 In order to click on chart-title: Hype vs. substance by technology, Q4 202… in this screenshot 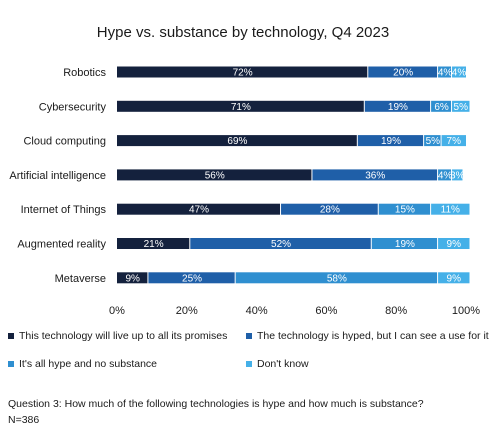, I will do `click(243, 32)`.